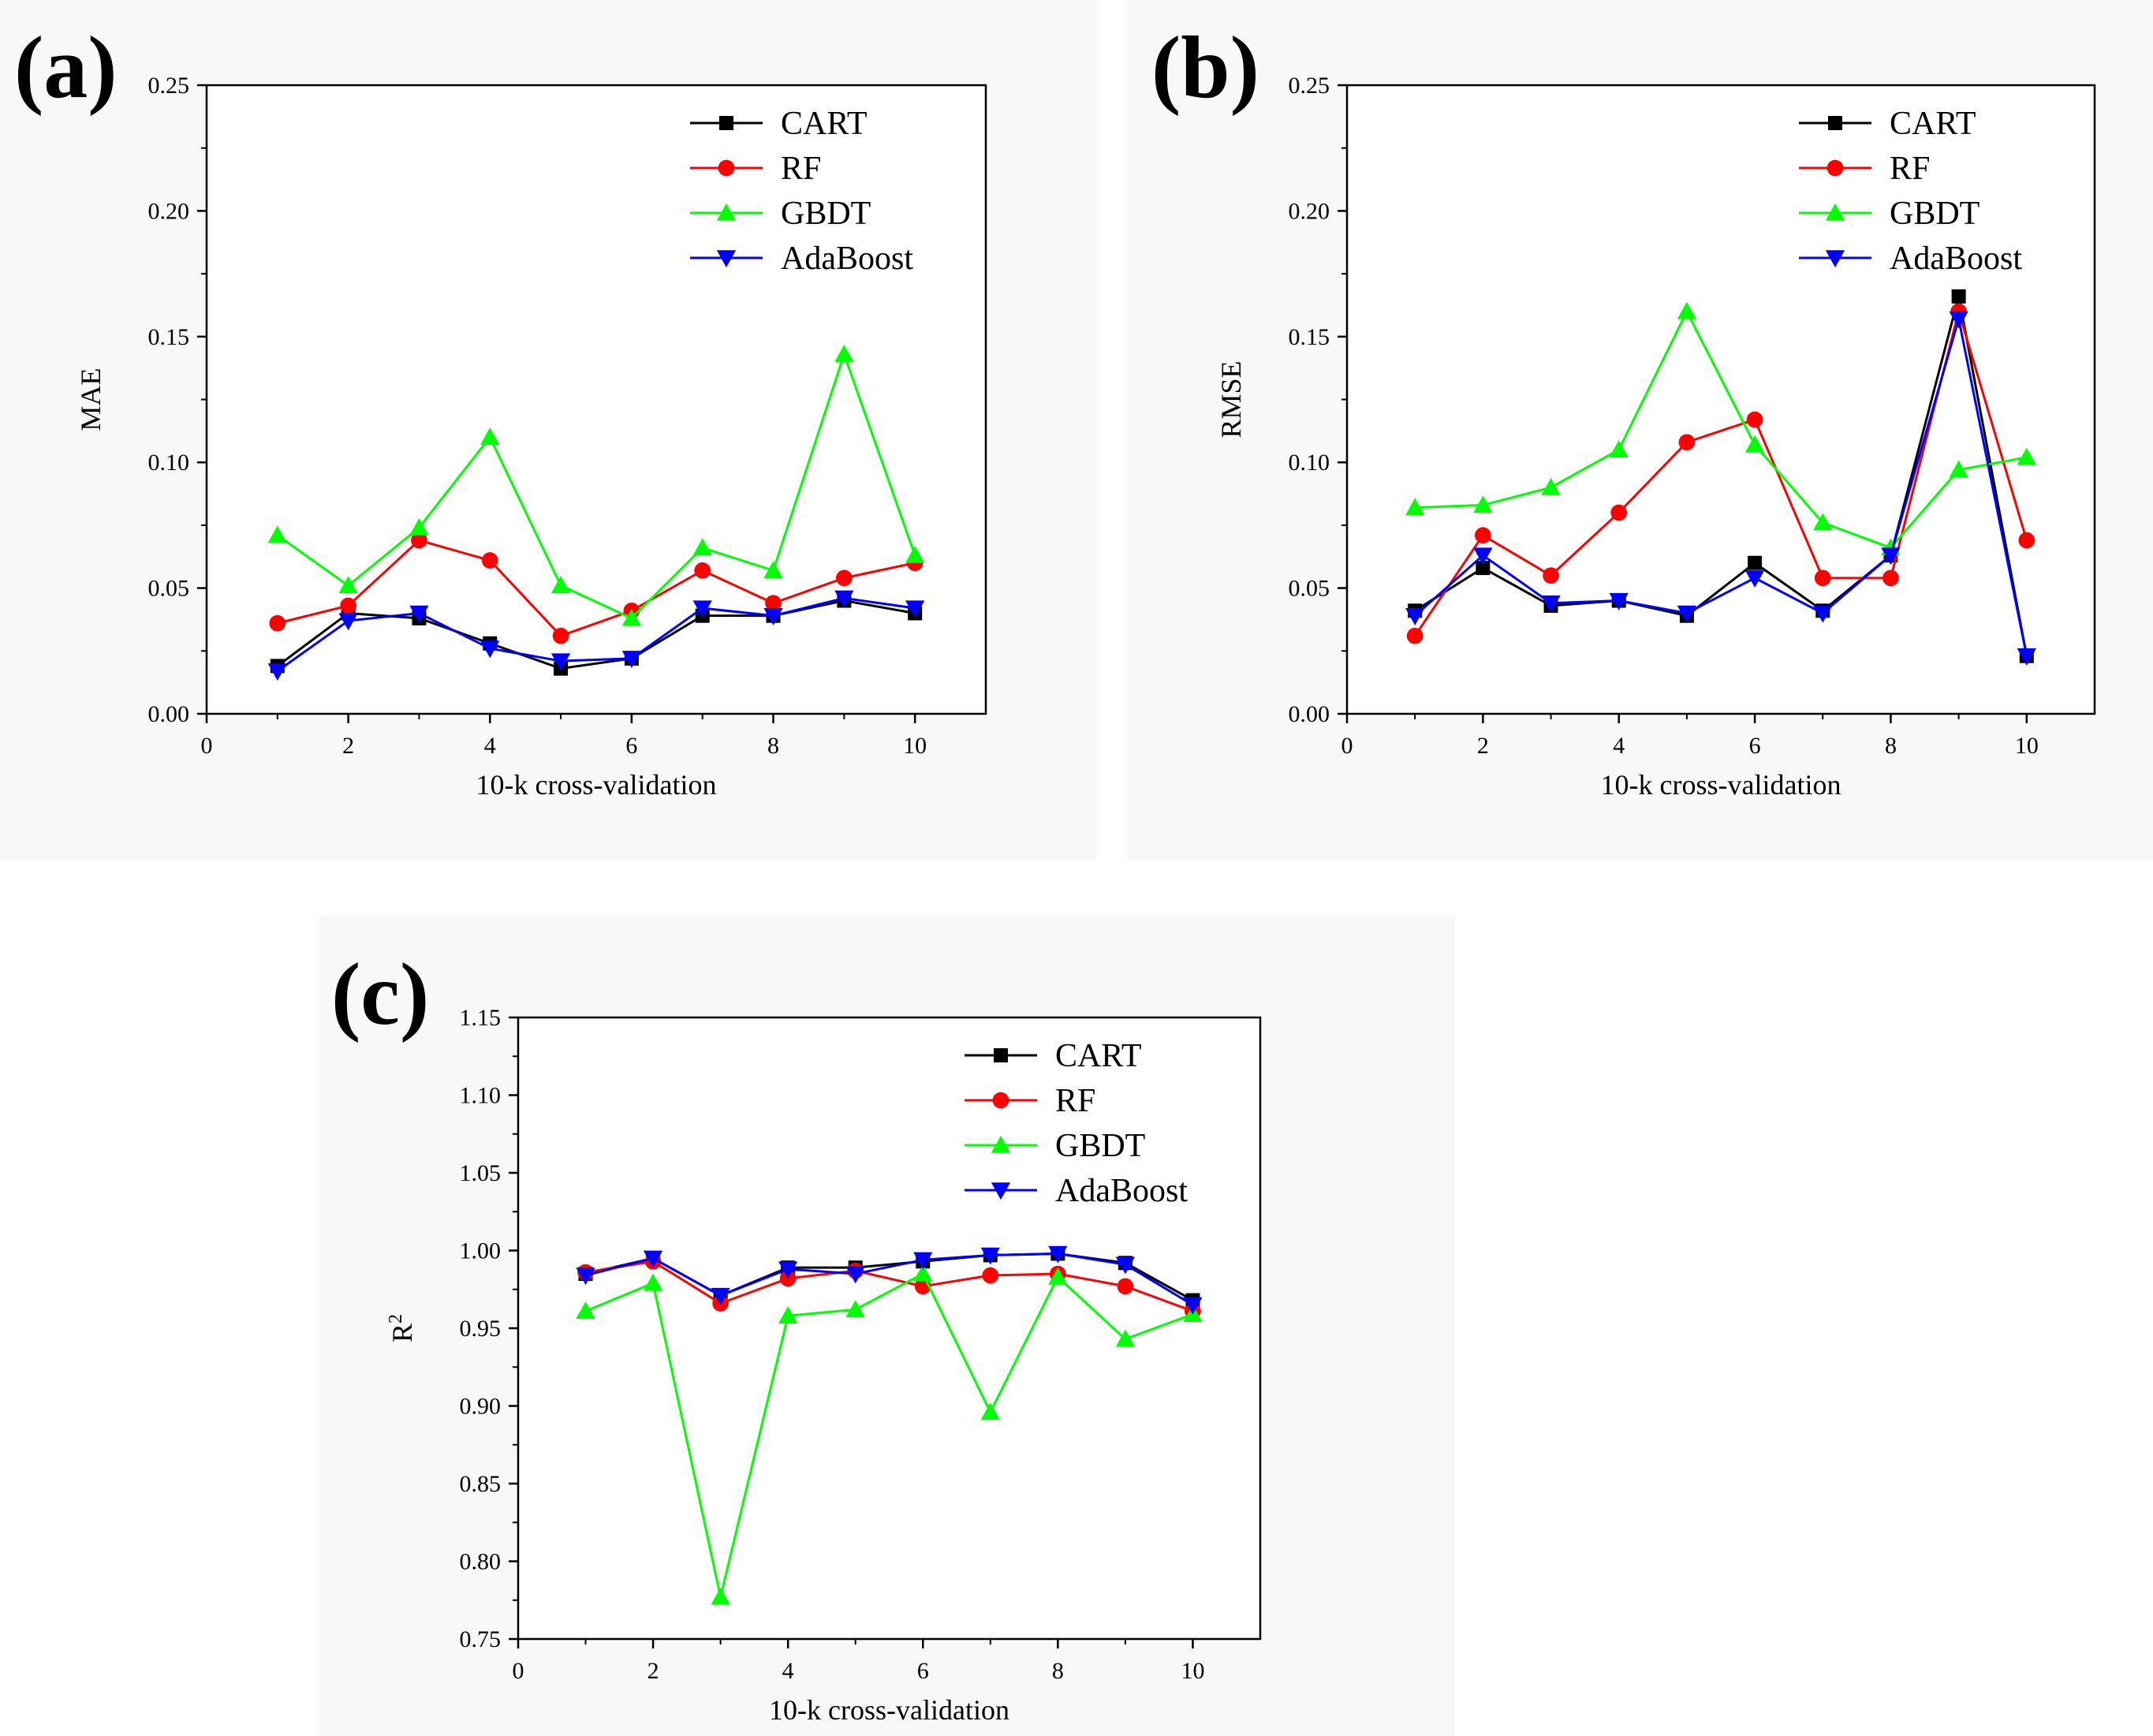  Describe the element at coordinates (66, 68) in the screenshot. I see `panel-label-a: (a)` at that location.